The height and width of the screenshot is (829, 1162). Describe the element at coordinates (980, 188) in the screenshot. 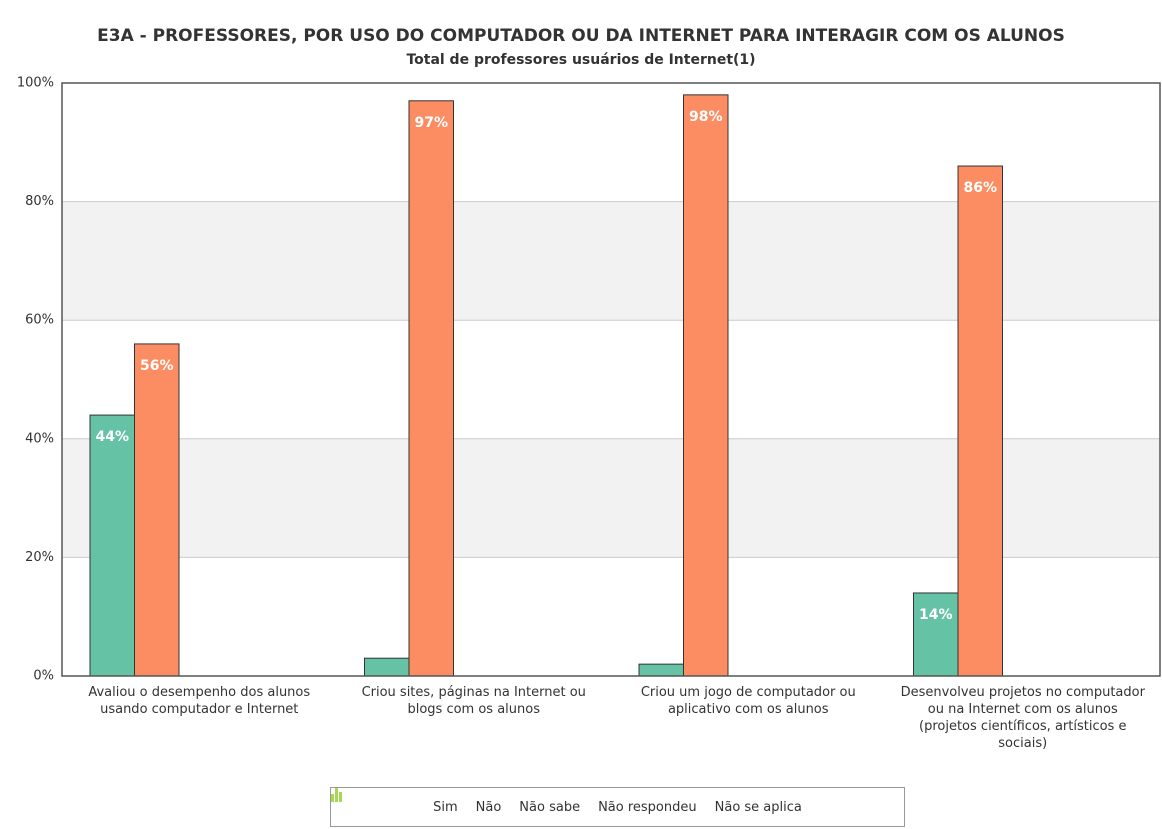

I see `data-label: 86%` at that location.